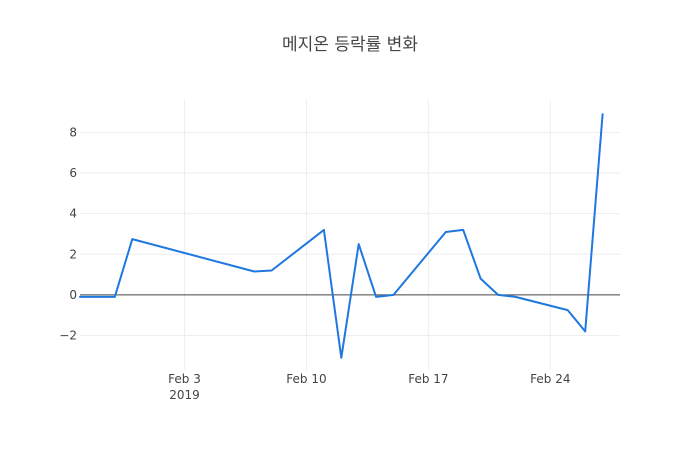 This screenshot has height=450, width=700. What do you see at coordinates (428, 379) in the screenshot?
I see `x-tick-label: Feb 17` at bounding box center [428, 379].